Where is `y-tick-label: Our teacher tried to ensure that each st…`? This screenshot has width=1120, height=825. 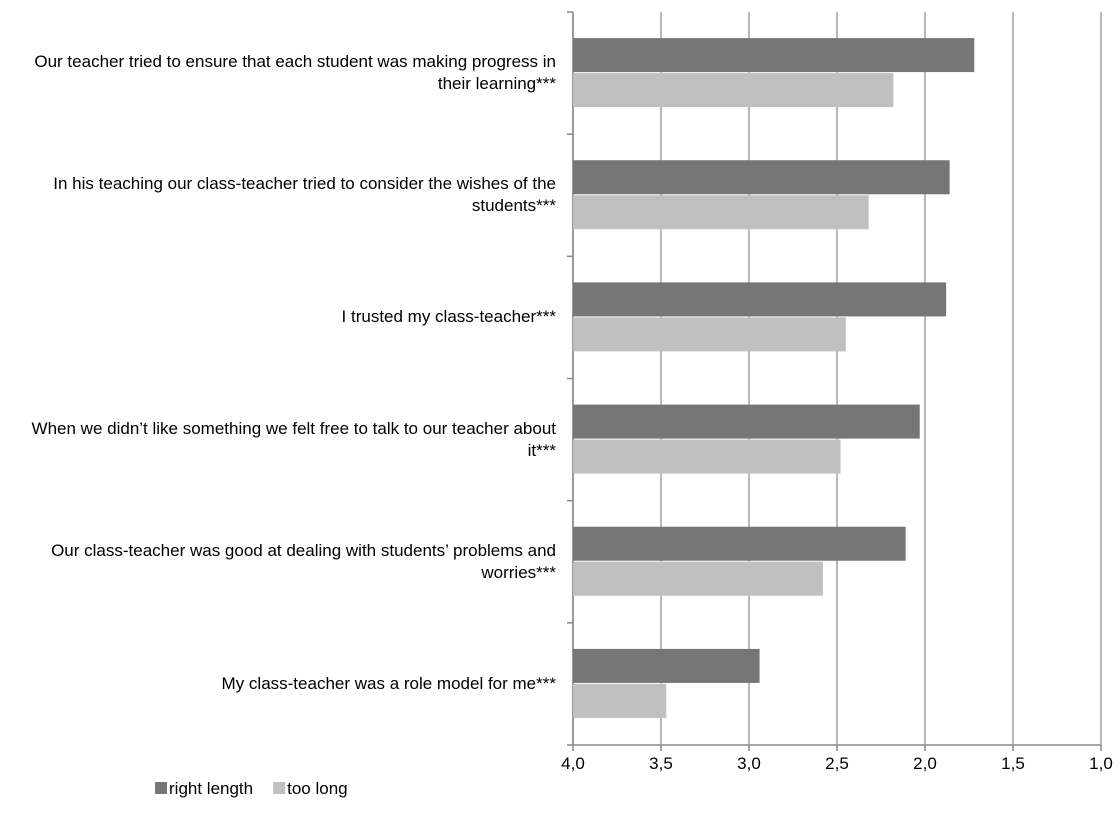
y-tick-label: Our teacher tried to ensure that each st… is located at coordinates (295, 73).